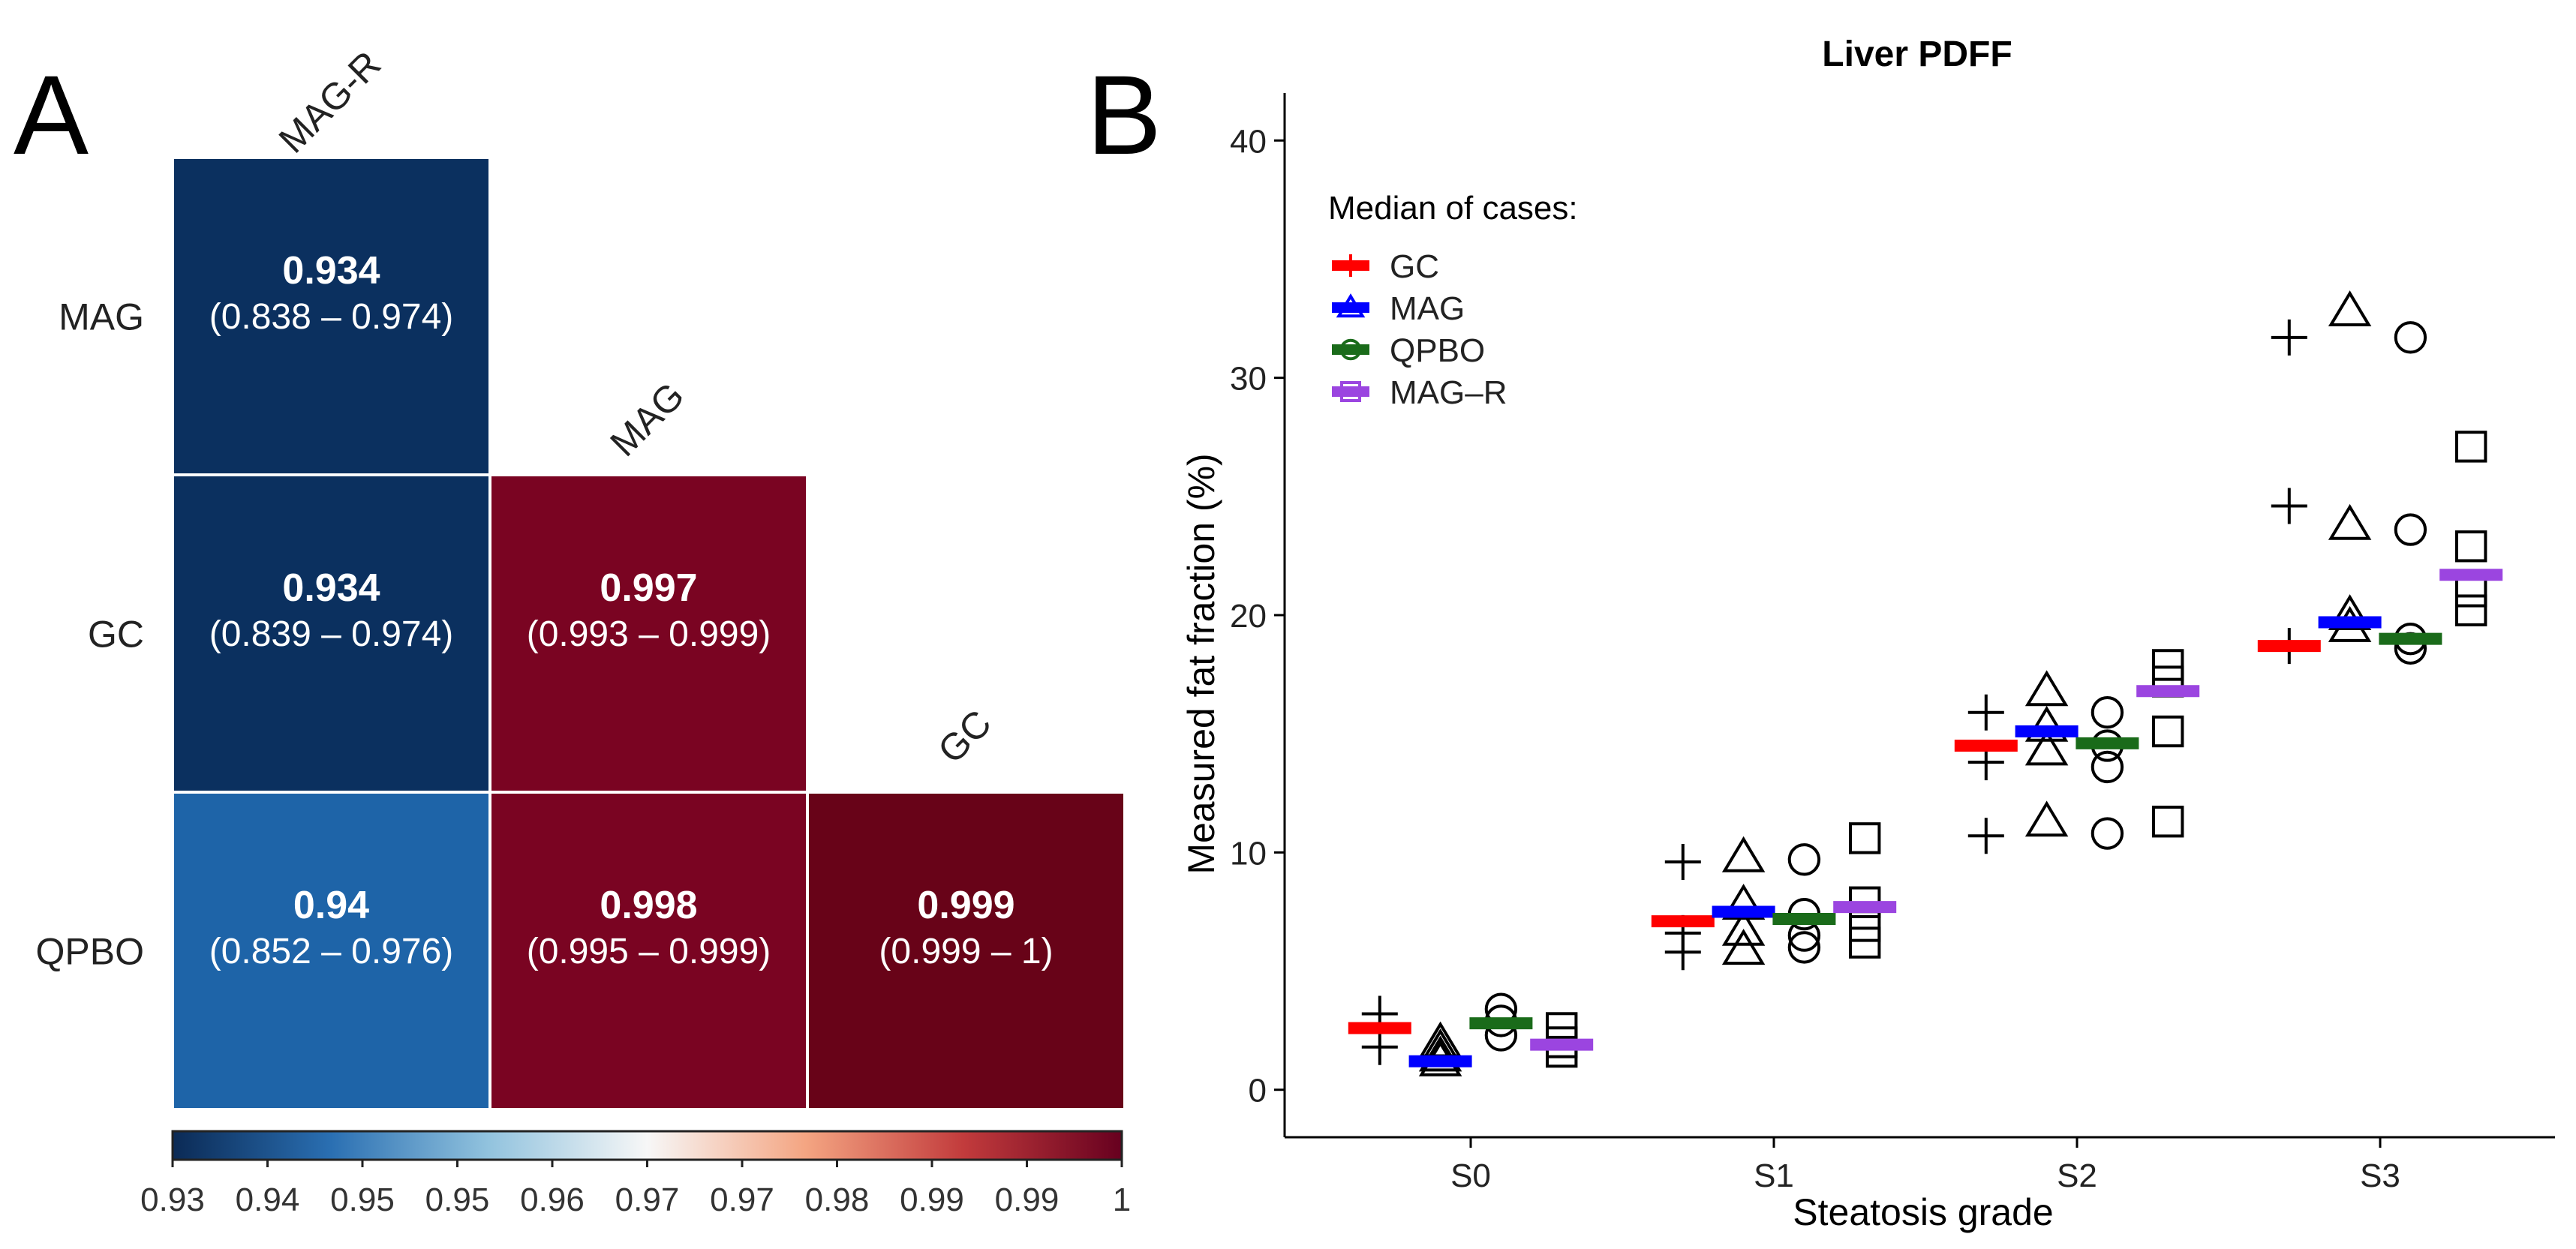 This screenshot has width=2576, height=1249. Describe the element at coordinates (552, 1199) in the screenshot. I see `colorbar-tick-label: 0.96` at that location.